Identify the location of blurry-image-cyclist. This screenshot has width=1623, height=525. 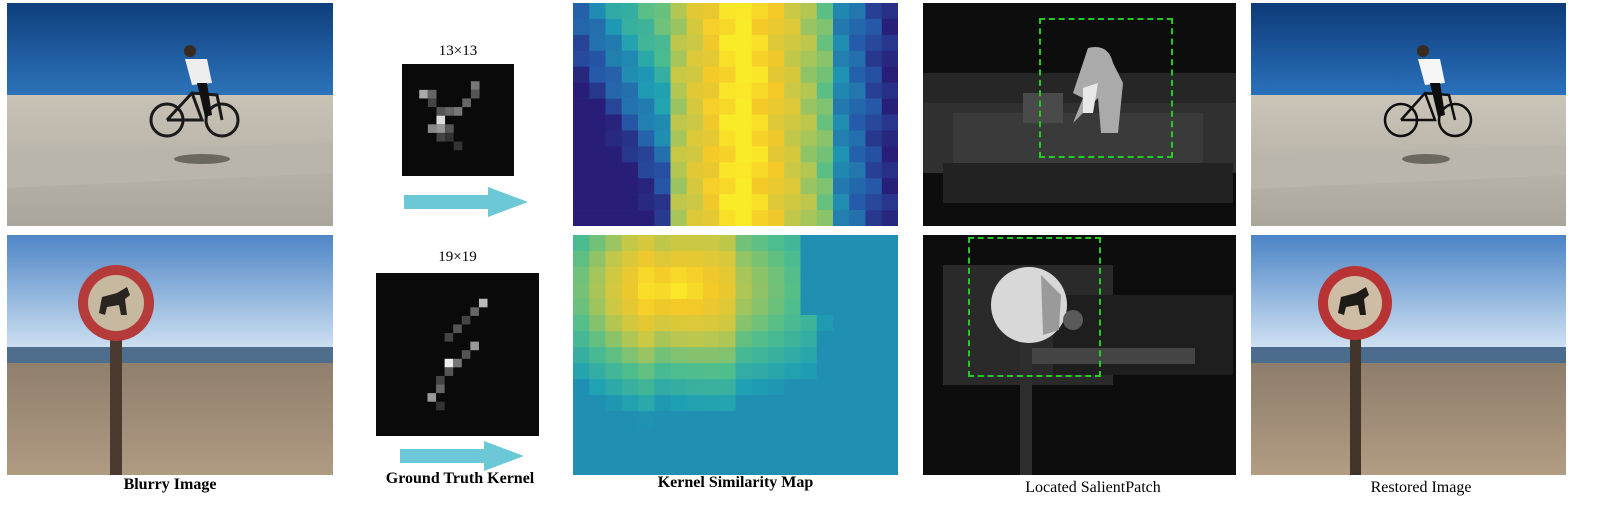
(170, 114).